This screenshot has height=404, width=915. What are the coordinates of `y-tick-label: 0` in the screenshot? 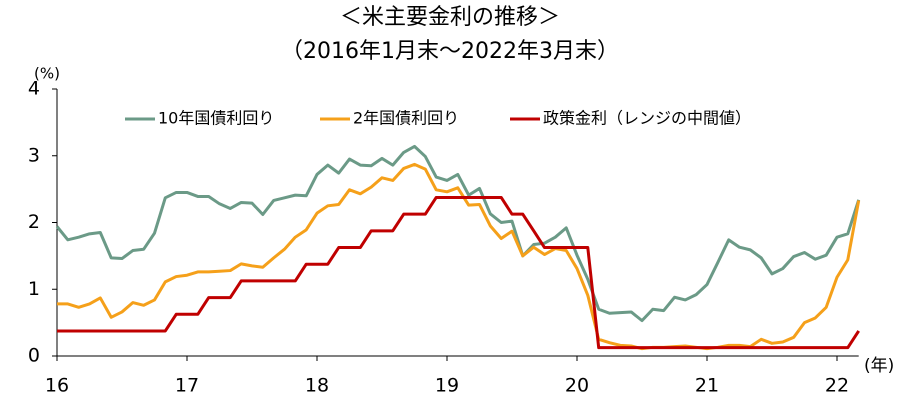 It's located at (34, 356).